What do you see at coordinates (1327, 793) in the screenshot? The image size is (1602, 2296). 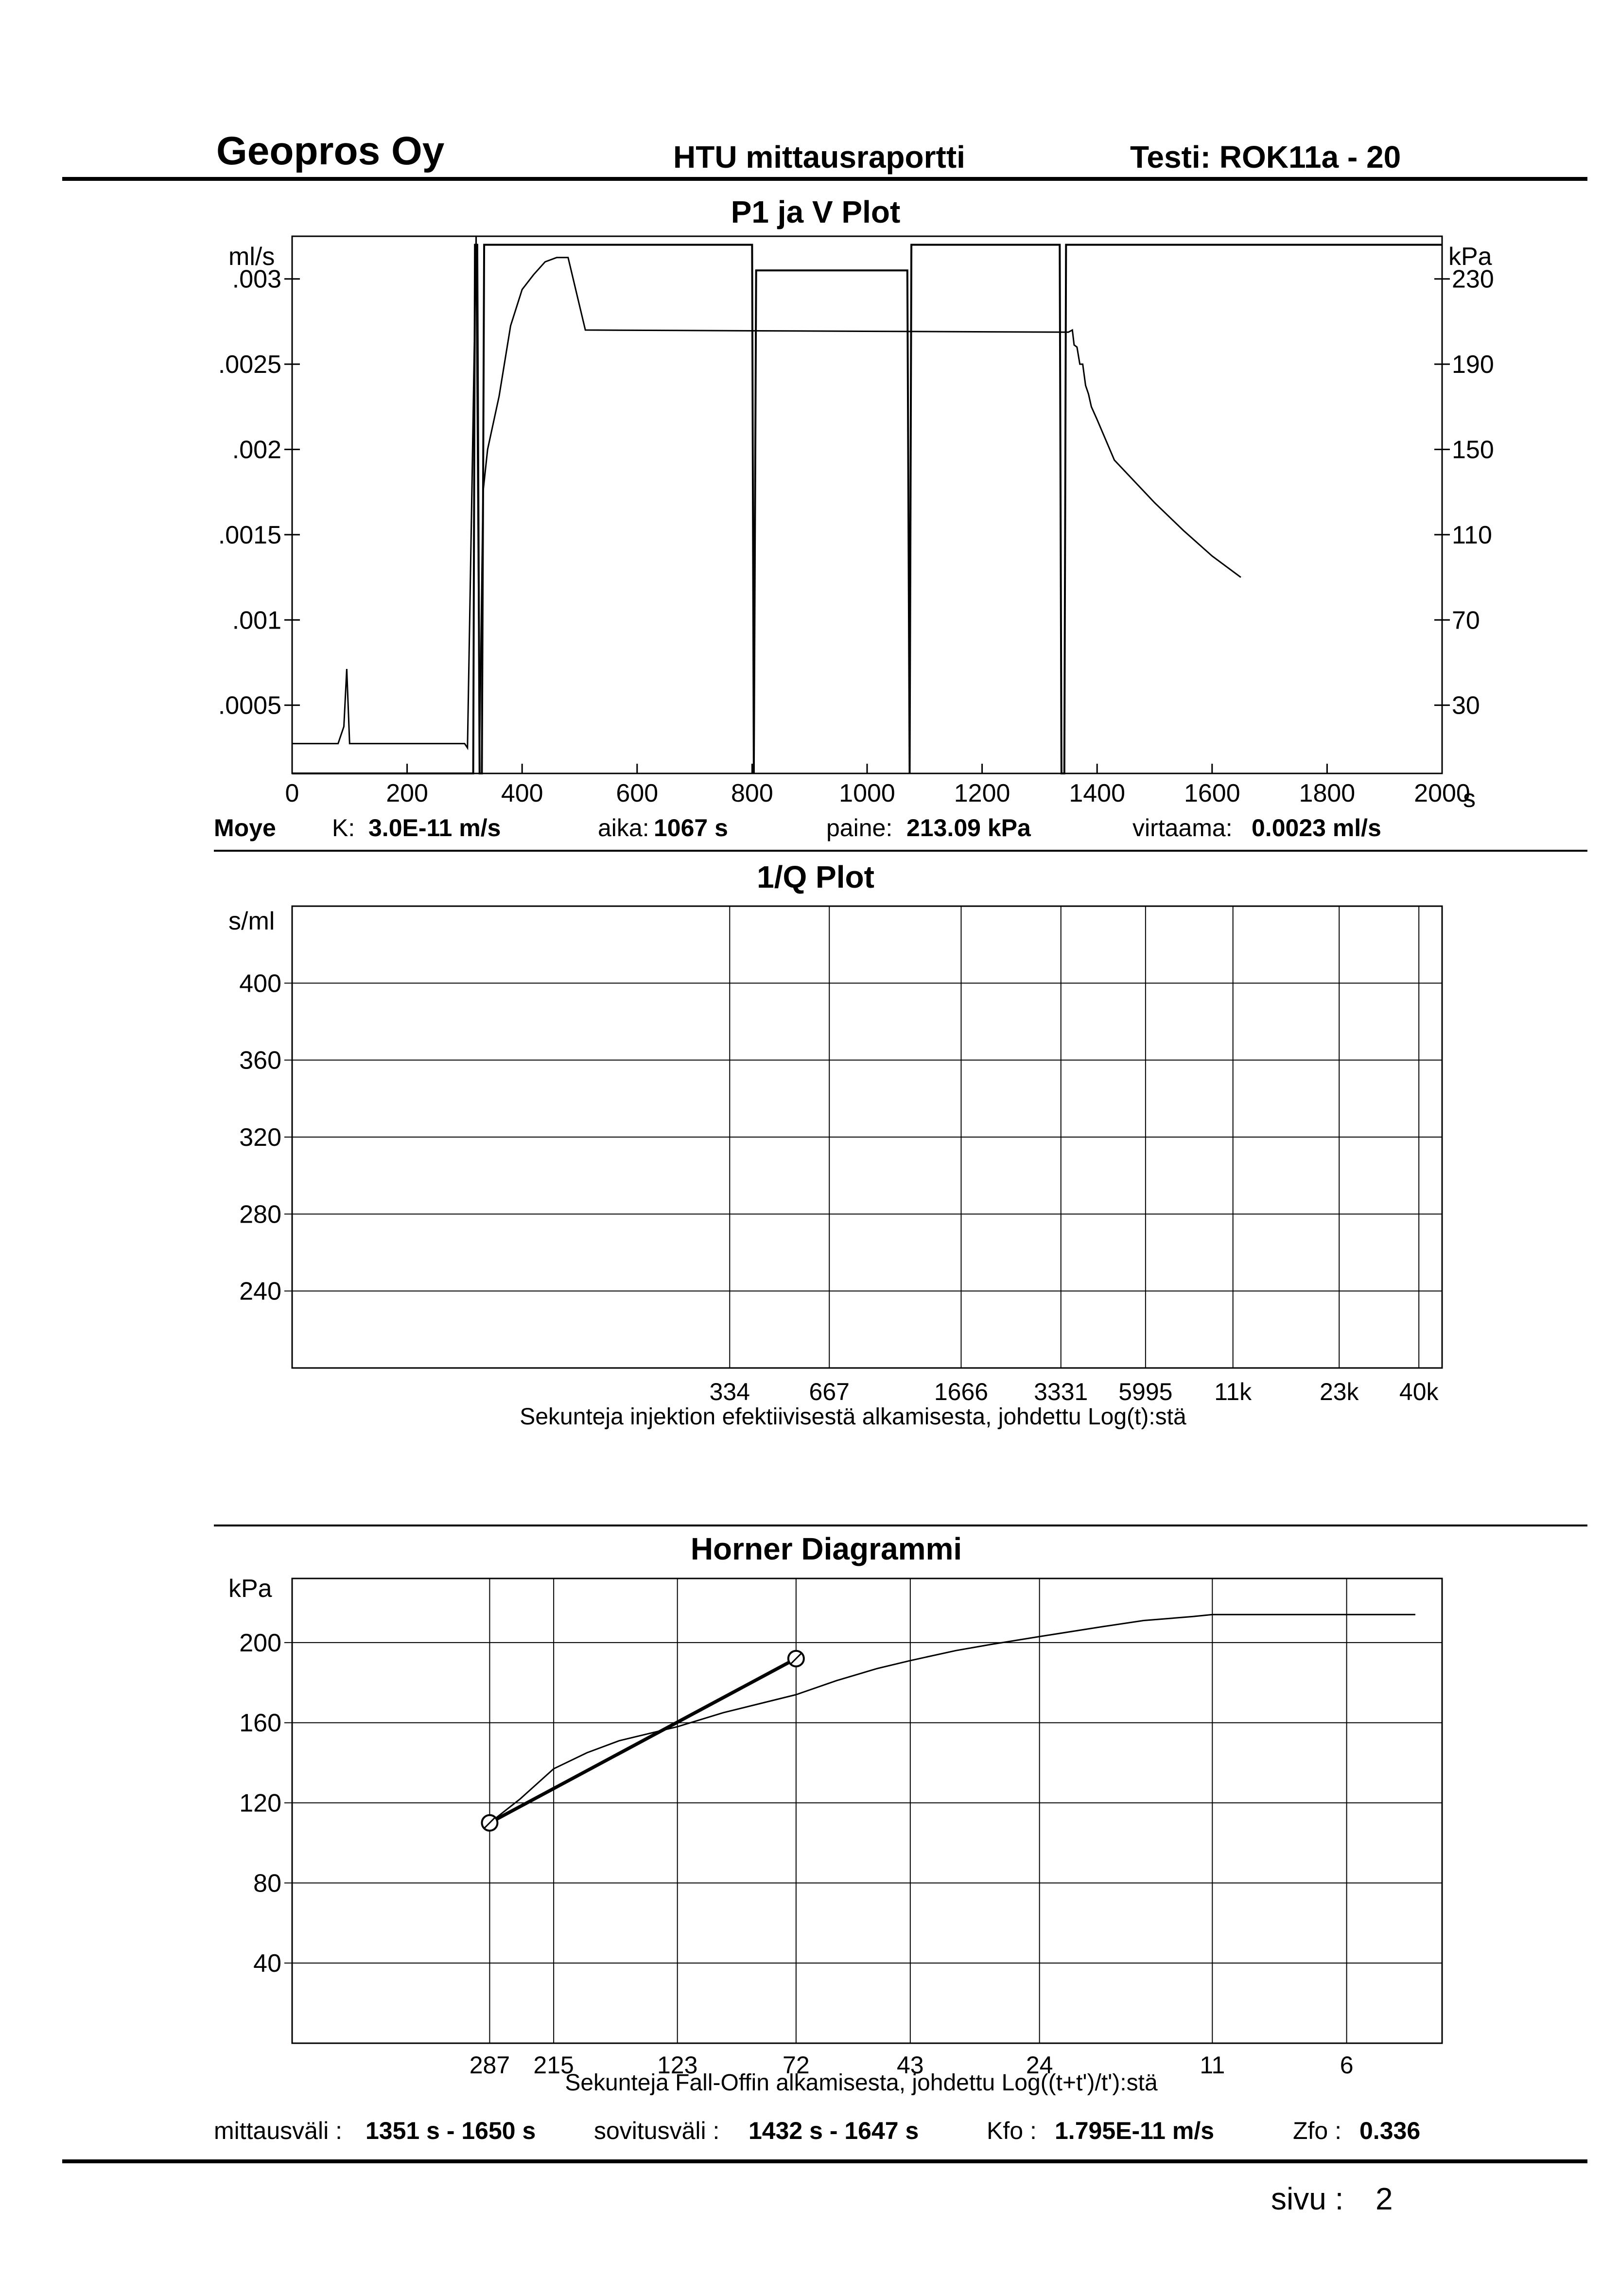 I see `p1v-x-tick-label: 1800` at bounding box center [1327, 793].